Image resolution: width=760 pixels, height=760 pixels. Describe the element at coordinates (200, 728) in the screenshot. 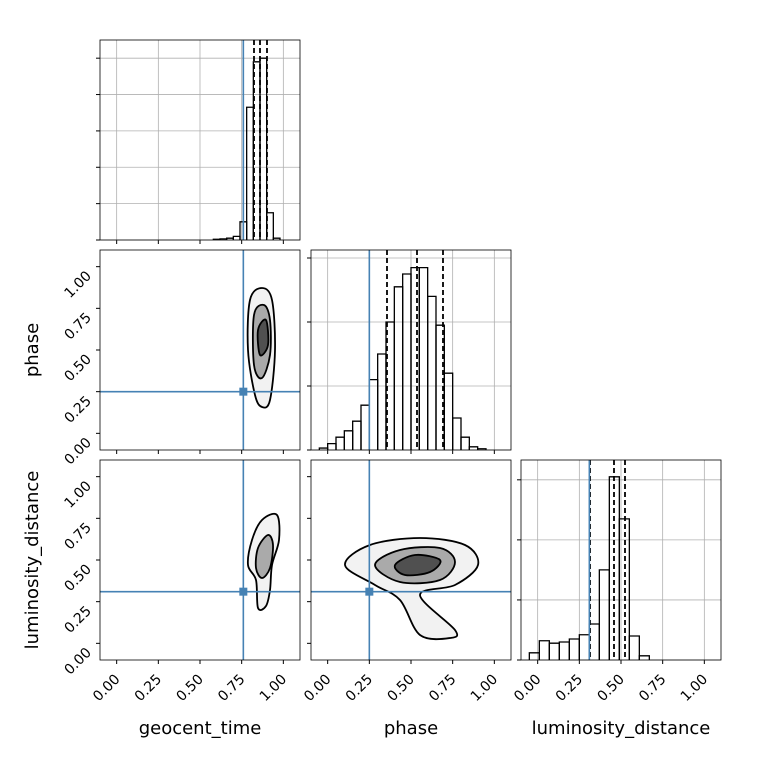

I see `x-axis-label: geocent_time` at that location.